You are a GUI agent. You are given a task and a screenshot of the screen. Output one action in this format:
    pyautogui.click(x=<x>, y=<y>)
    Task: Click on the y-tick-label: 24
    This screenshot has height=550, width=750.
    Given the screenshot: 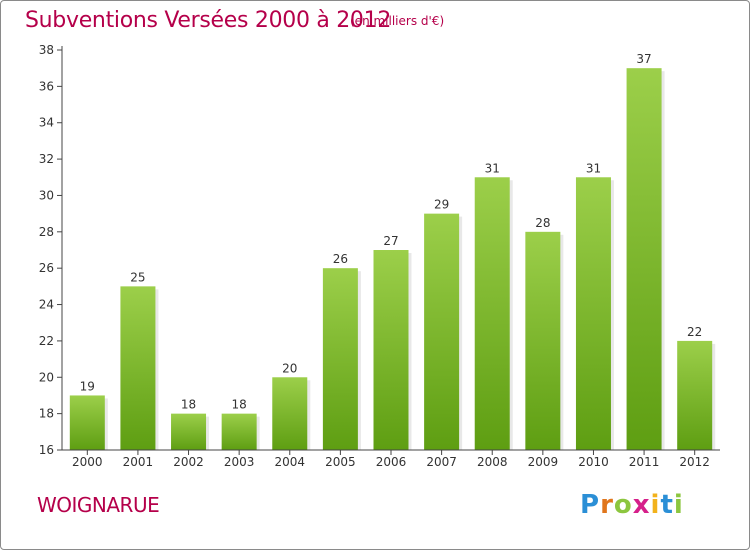 What is the action you would take?
    pyautogui.click(x=46, y=305)
    